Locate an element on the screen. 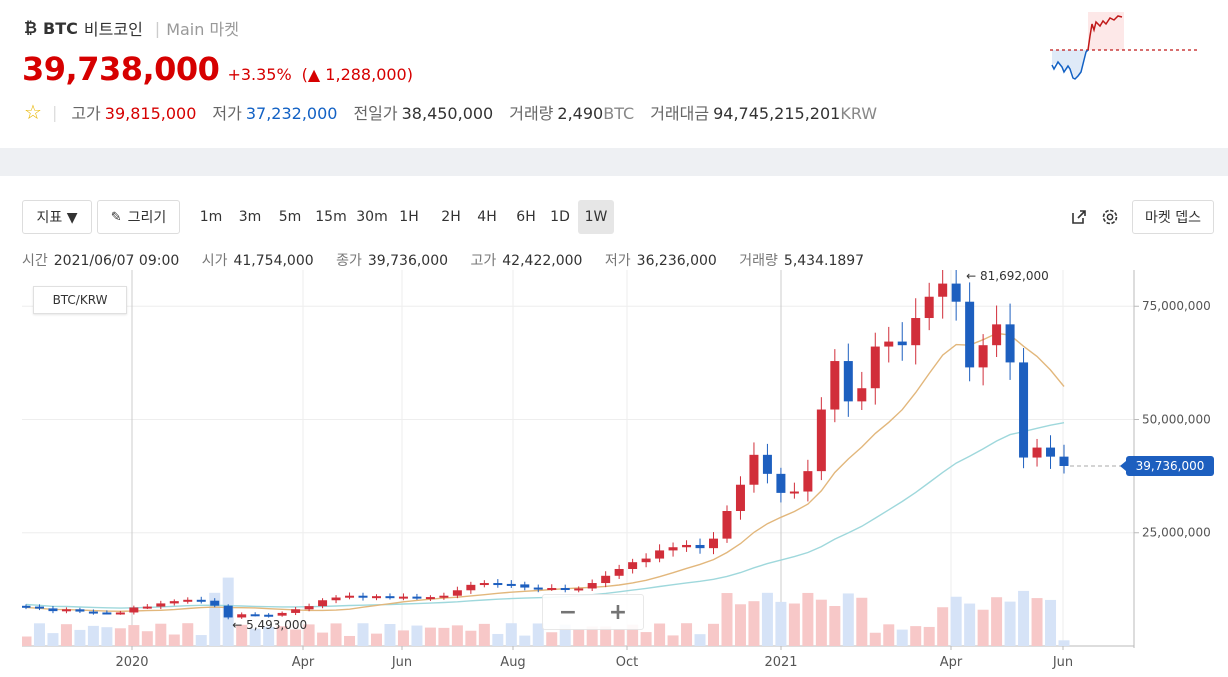  timeframe-tab-2h: 2H is located at coordinates (451, 217).